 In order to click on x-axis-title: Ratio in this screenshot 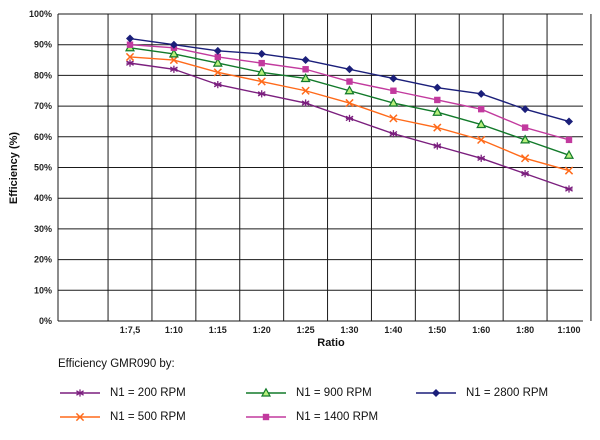, I will do `click(331, 343)`.